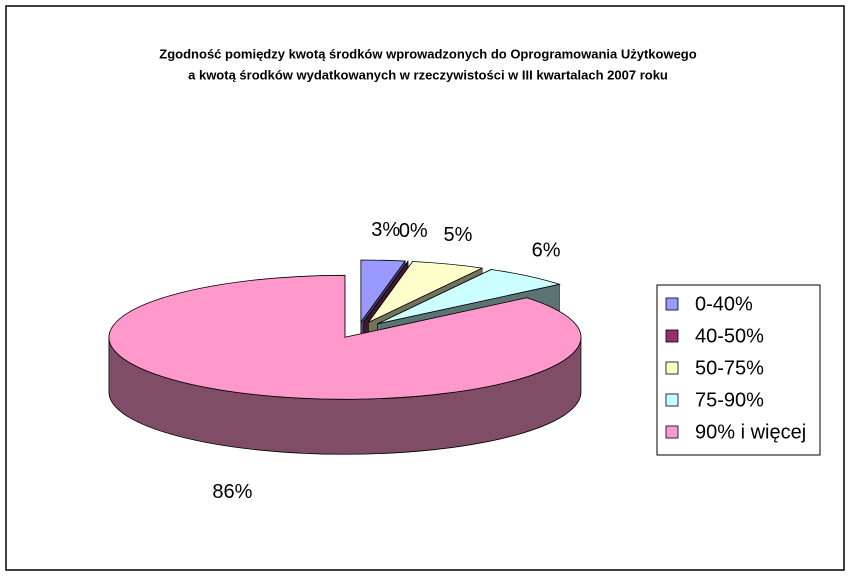 The image size is (853, 578). What do you see at coordinates (546, 251) in the screenshot?
I see `data-label: 6%` at bounding box center [546, 251].